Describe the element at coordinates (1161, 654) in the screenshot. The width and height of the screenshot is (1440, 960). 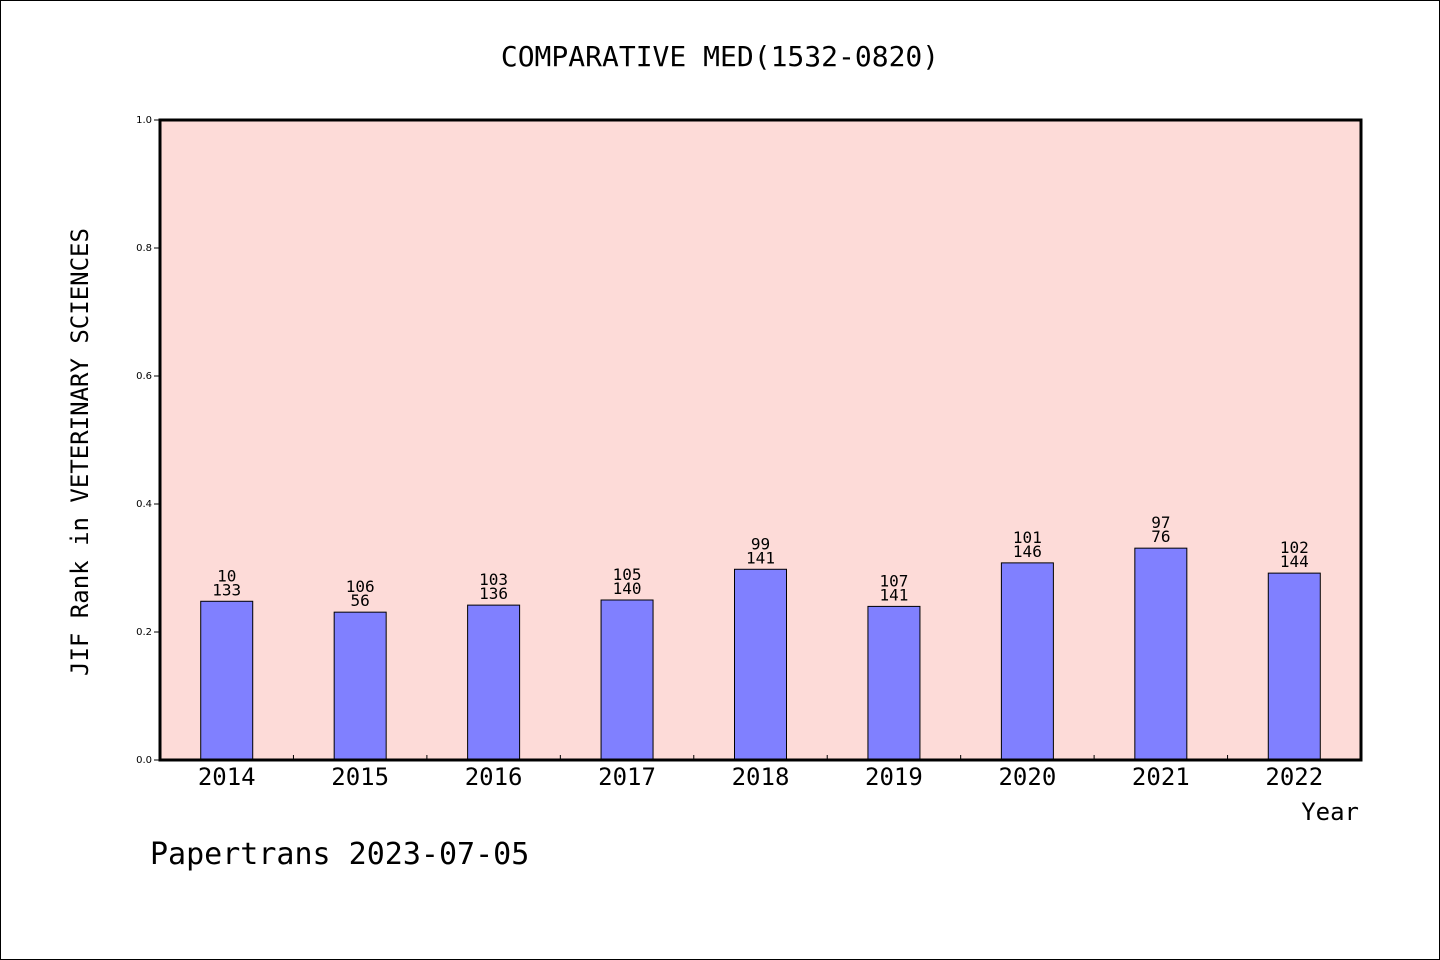
I see `bar-2021` at that location.